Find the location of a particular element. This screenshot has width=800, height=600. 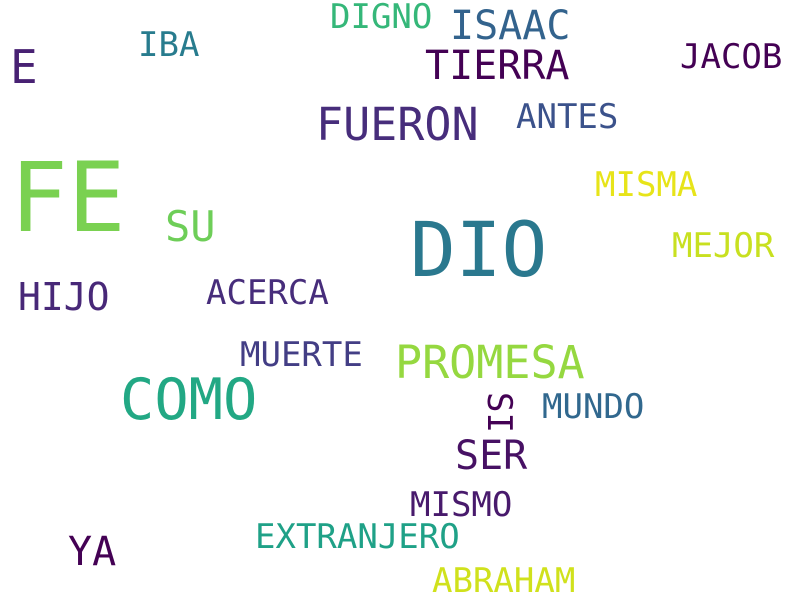

word-extranjero: EXTRANJERO is located at coordinates (357, 537).